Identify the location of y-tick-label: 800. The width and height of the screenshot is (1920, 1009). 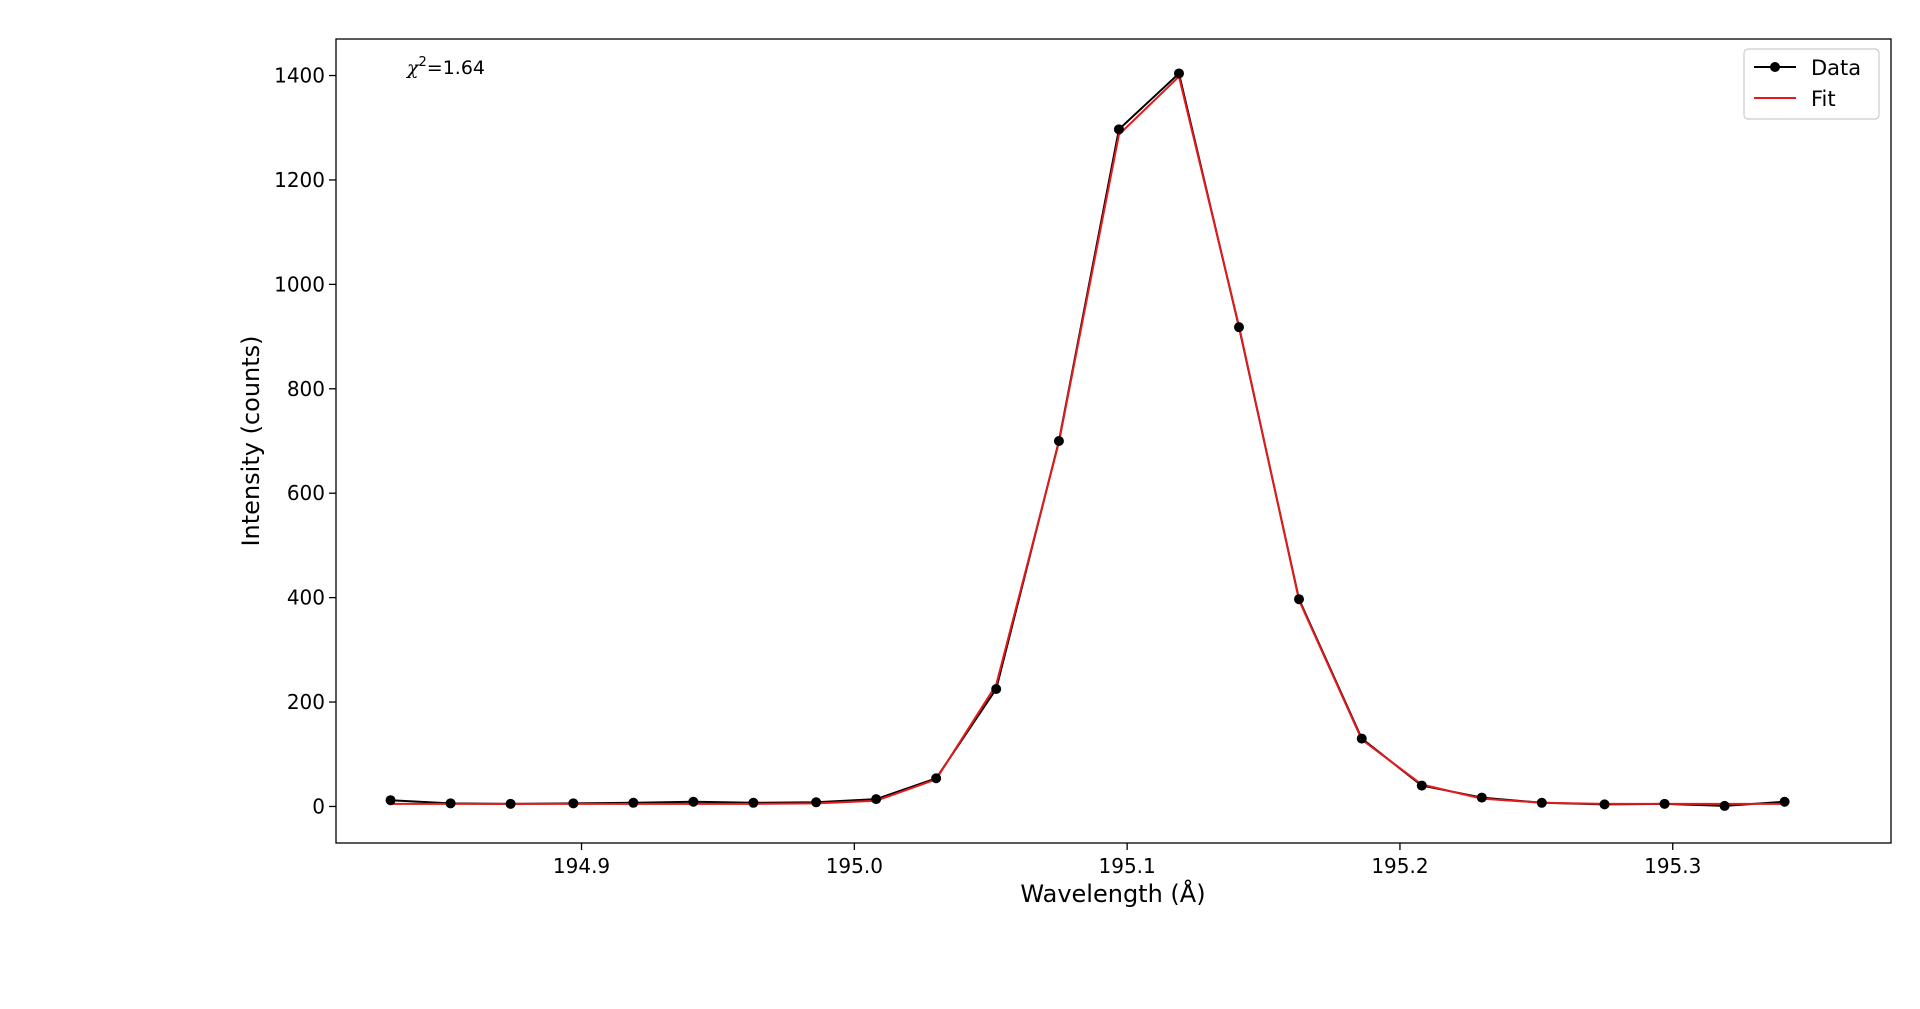
(306, 389).